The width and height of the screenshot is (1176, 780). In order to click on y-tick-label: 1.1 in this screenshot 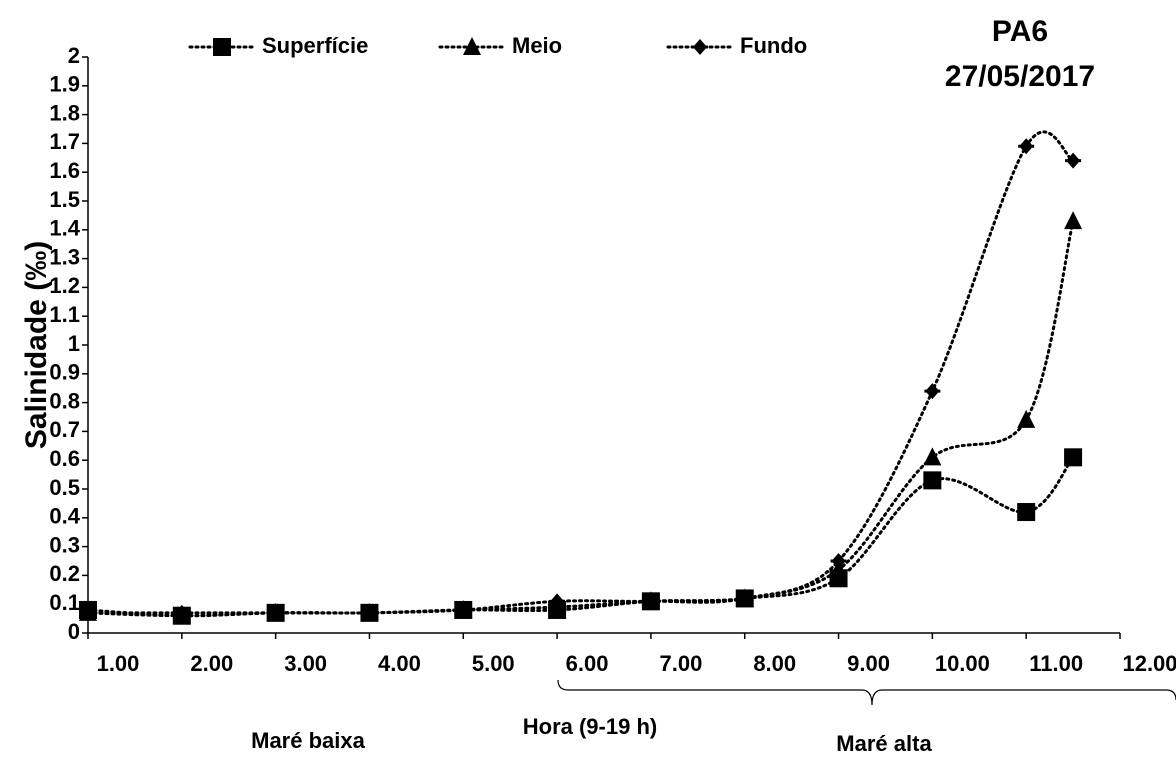, I will do `click(64, 314)`.